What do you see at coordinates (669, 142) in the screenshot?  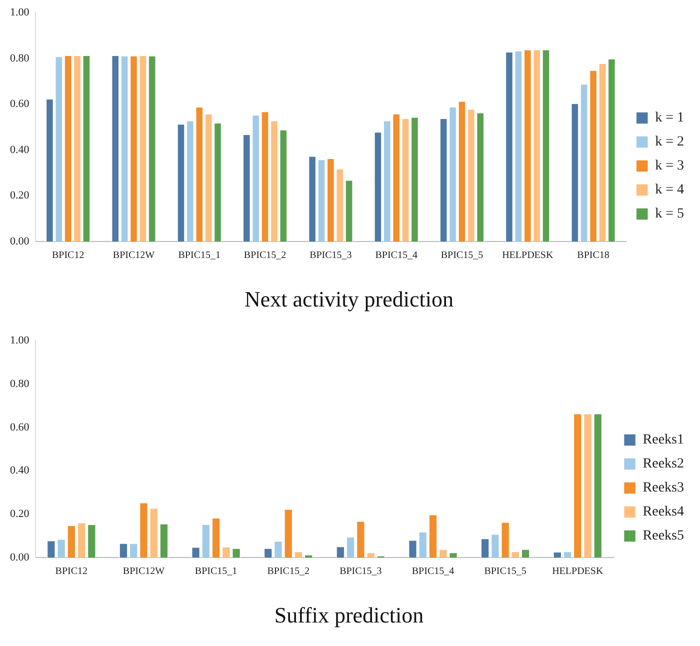 I see `legend-label: k = 2` at bounding box center [669, 142].